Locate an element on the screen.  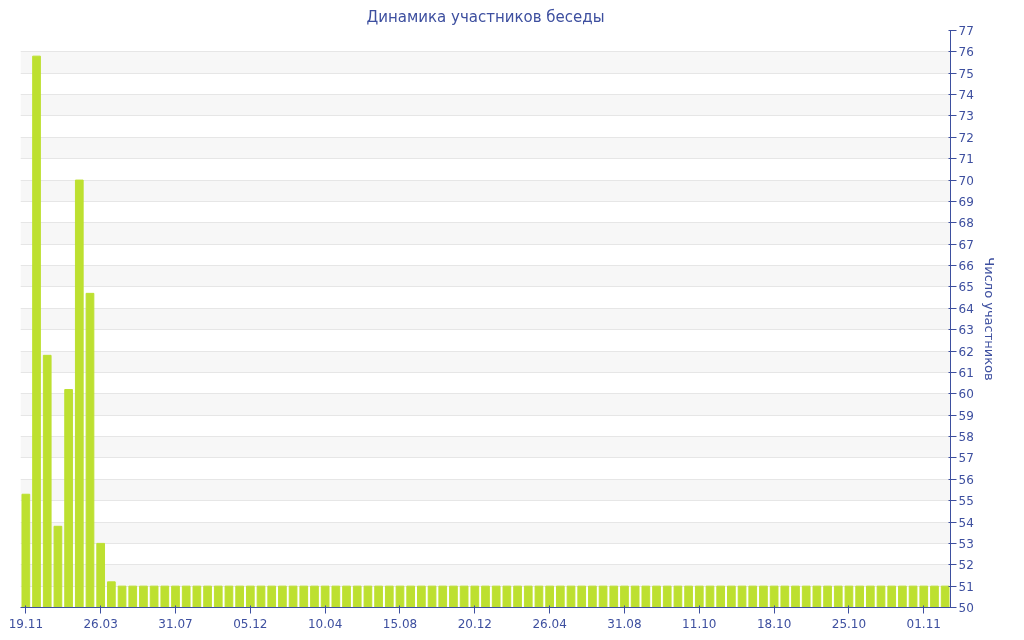
y-tick-label: 64 is located at coordinates (966, 308).